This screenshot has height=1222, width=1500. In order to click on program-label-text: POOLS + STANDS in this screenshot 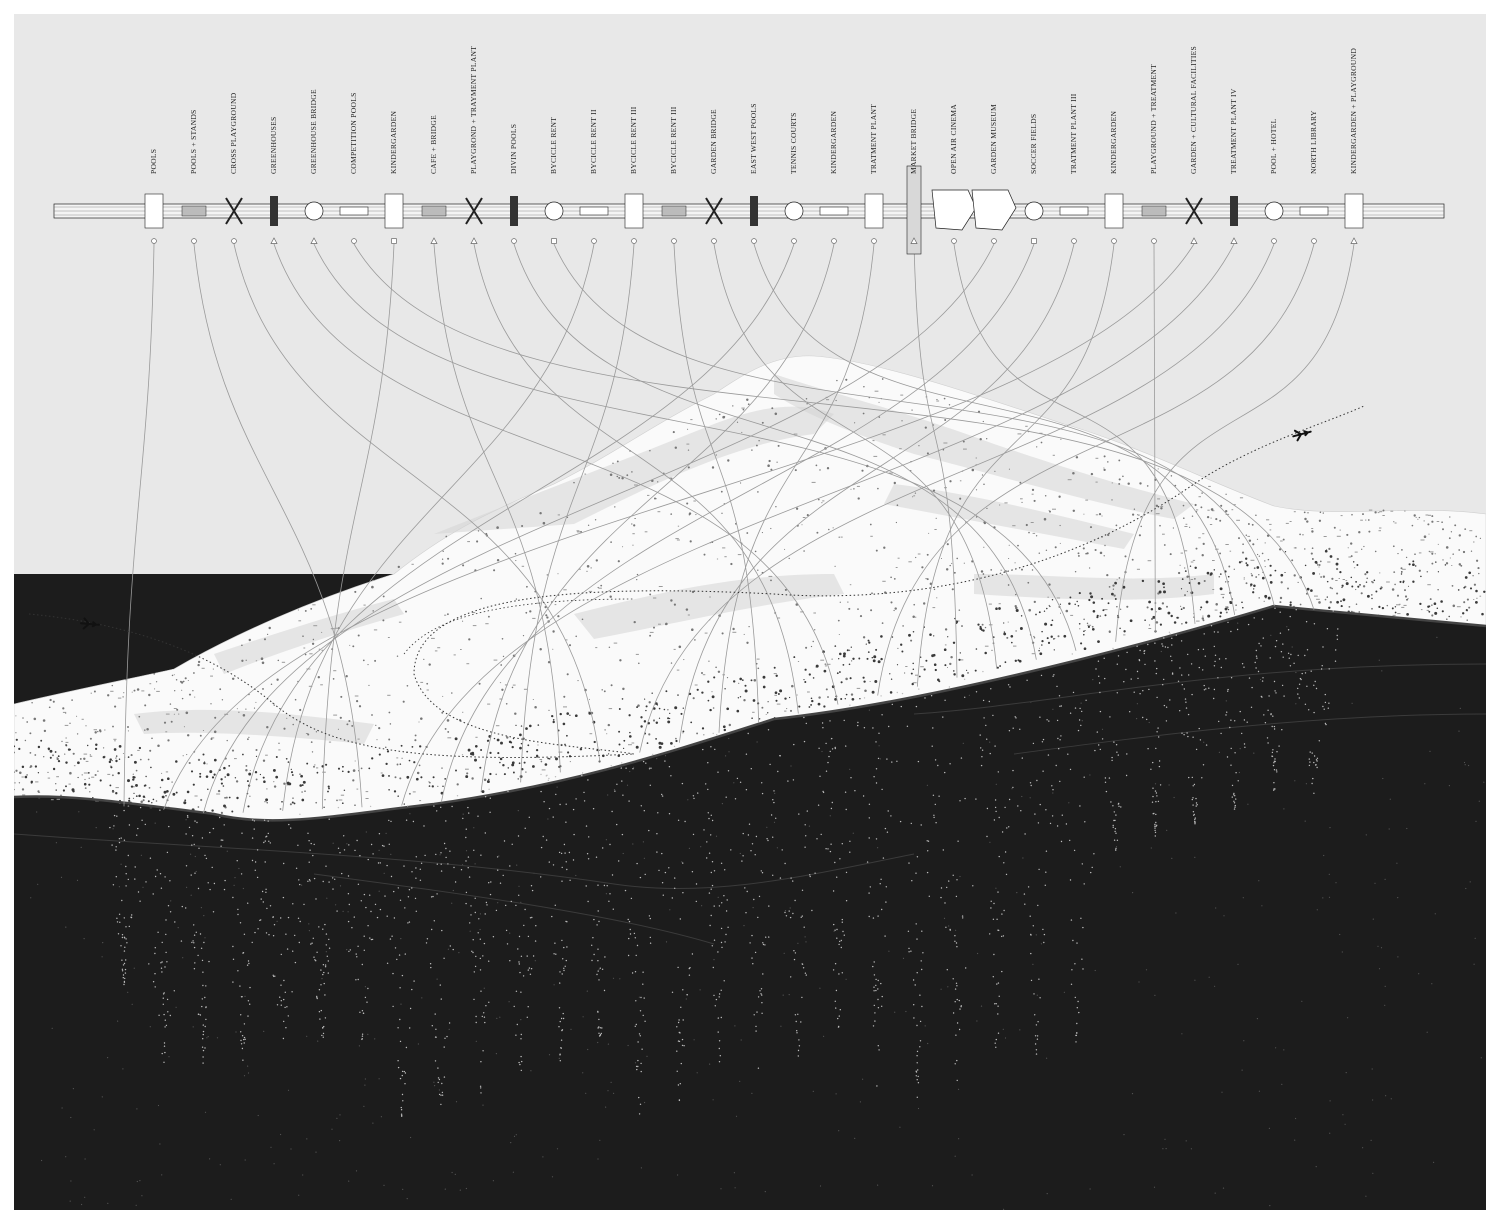, I will do `click(193, 141)`.